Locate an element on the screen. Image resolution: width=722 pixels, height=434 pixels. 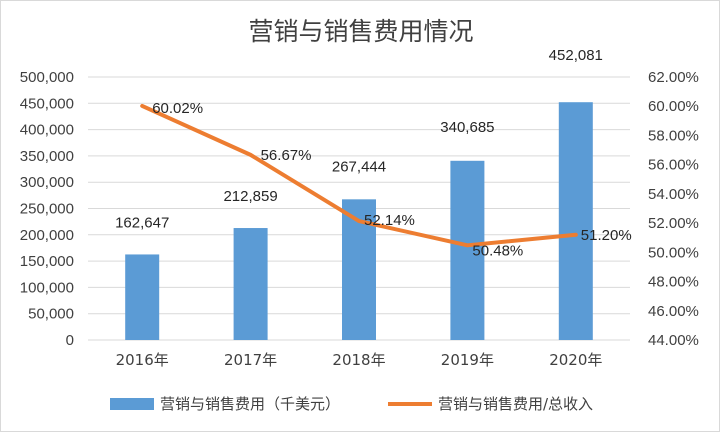
legend-label-bar: 营销与销售费用（千美元） is located at coordinates (250, 404).